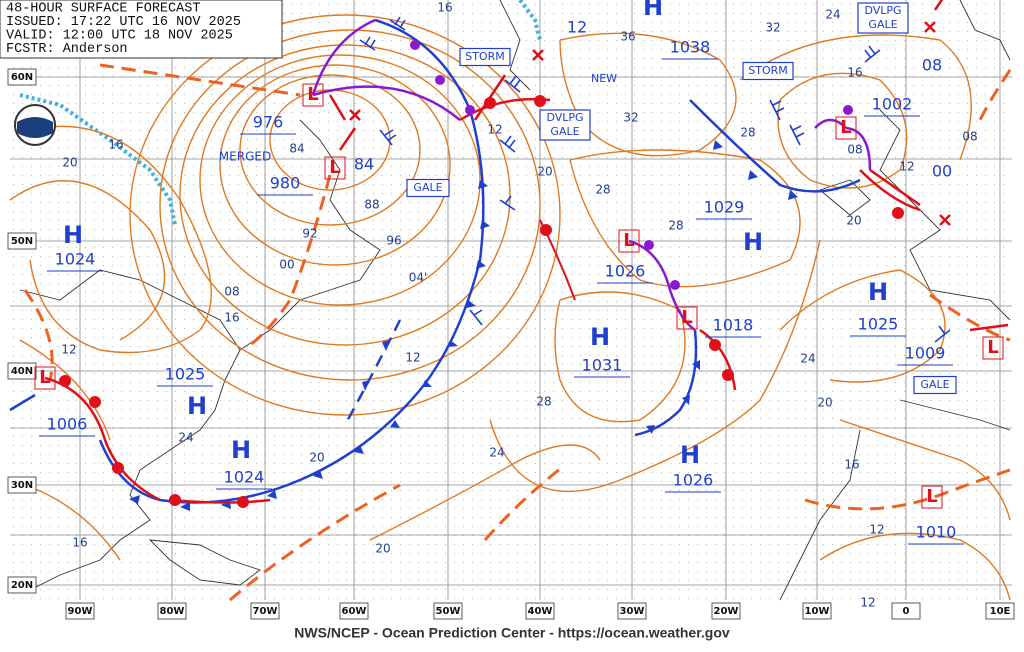  I want to click on center-note: 00, so click(942, 171).